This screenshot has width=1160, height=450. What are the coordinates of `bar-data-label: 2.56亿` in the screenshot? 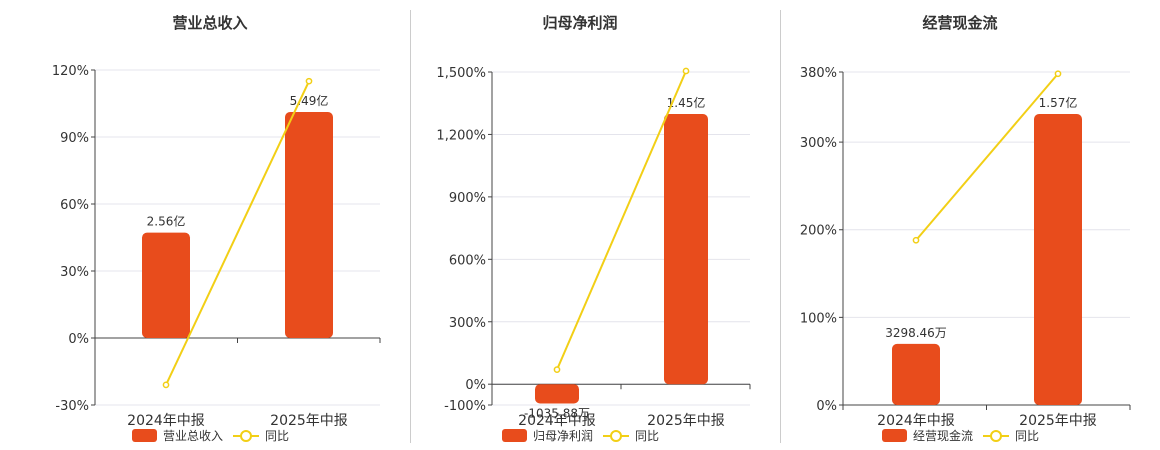 It's located at (166, 221).